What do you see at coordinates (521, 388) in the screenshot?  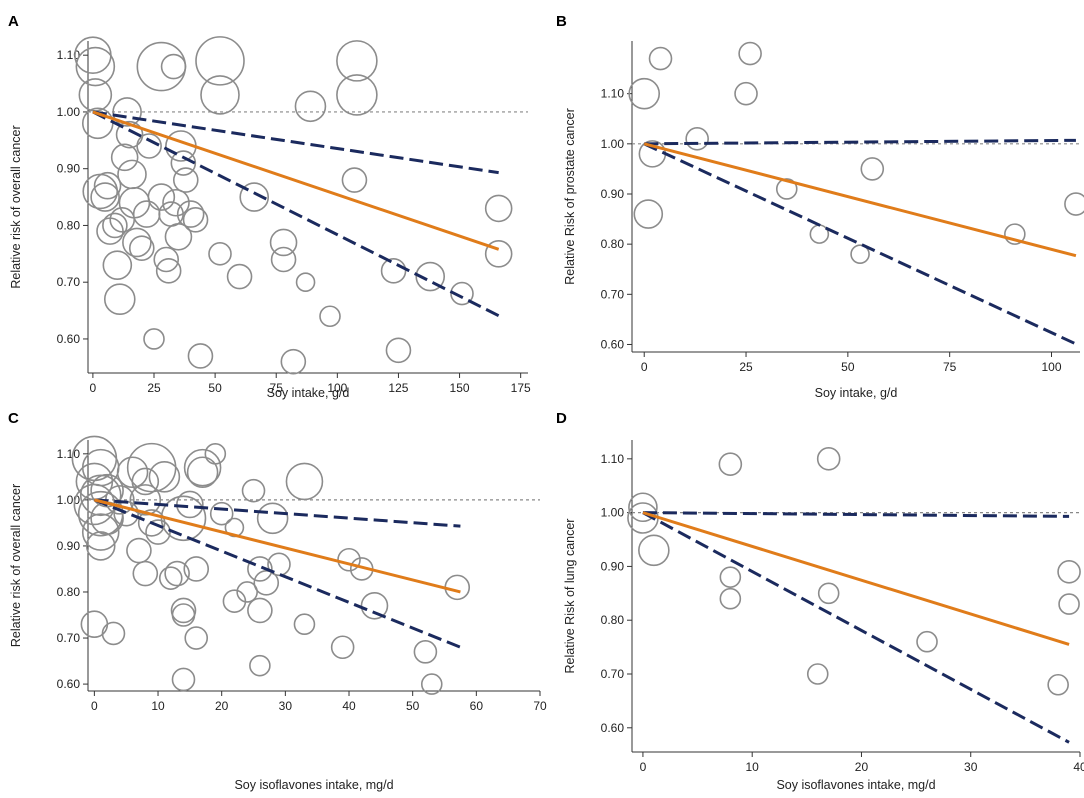 I see `x-tick-label-a: 175` at bounding box center [521, 388].